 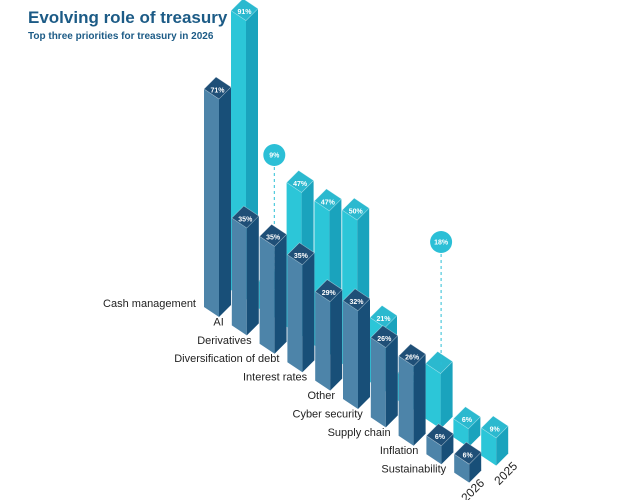 I want to click on bar-value-label: 91%, so click(x=244, y=12).